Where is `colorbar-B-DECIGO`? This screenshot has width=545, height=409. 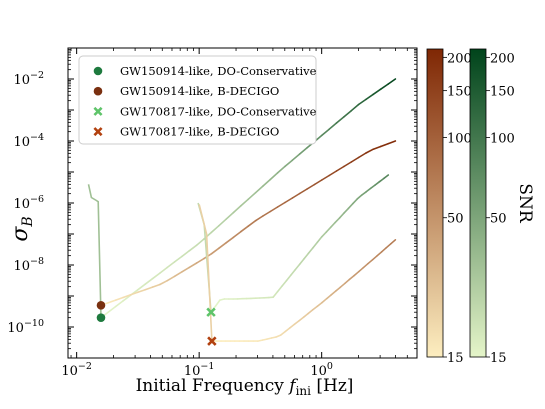
colorbar-B-DECIGO is located at coordinates (435, 203).